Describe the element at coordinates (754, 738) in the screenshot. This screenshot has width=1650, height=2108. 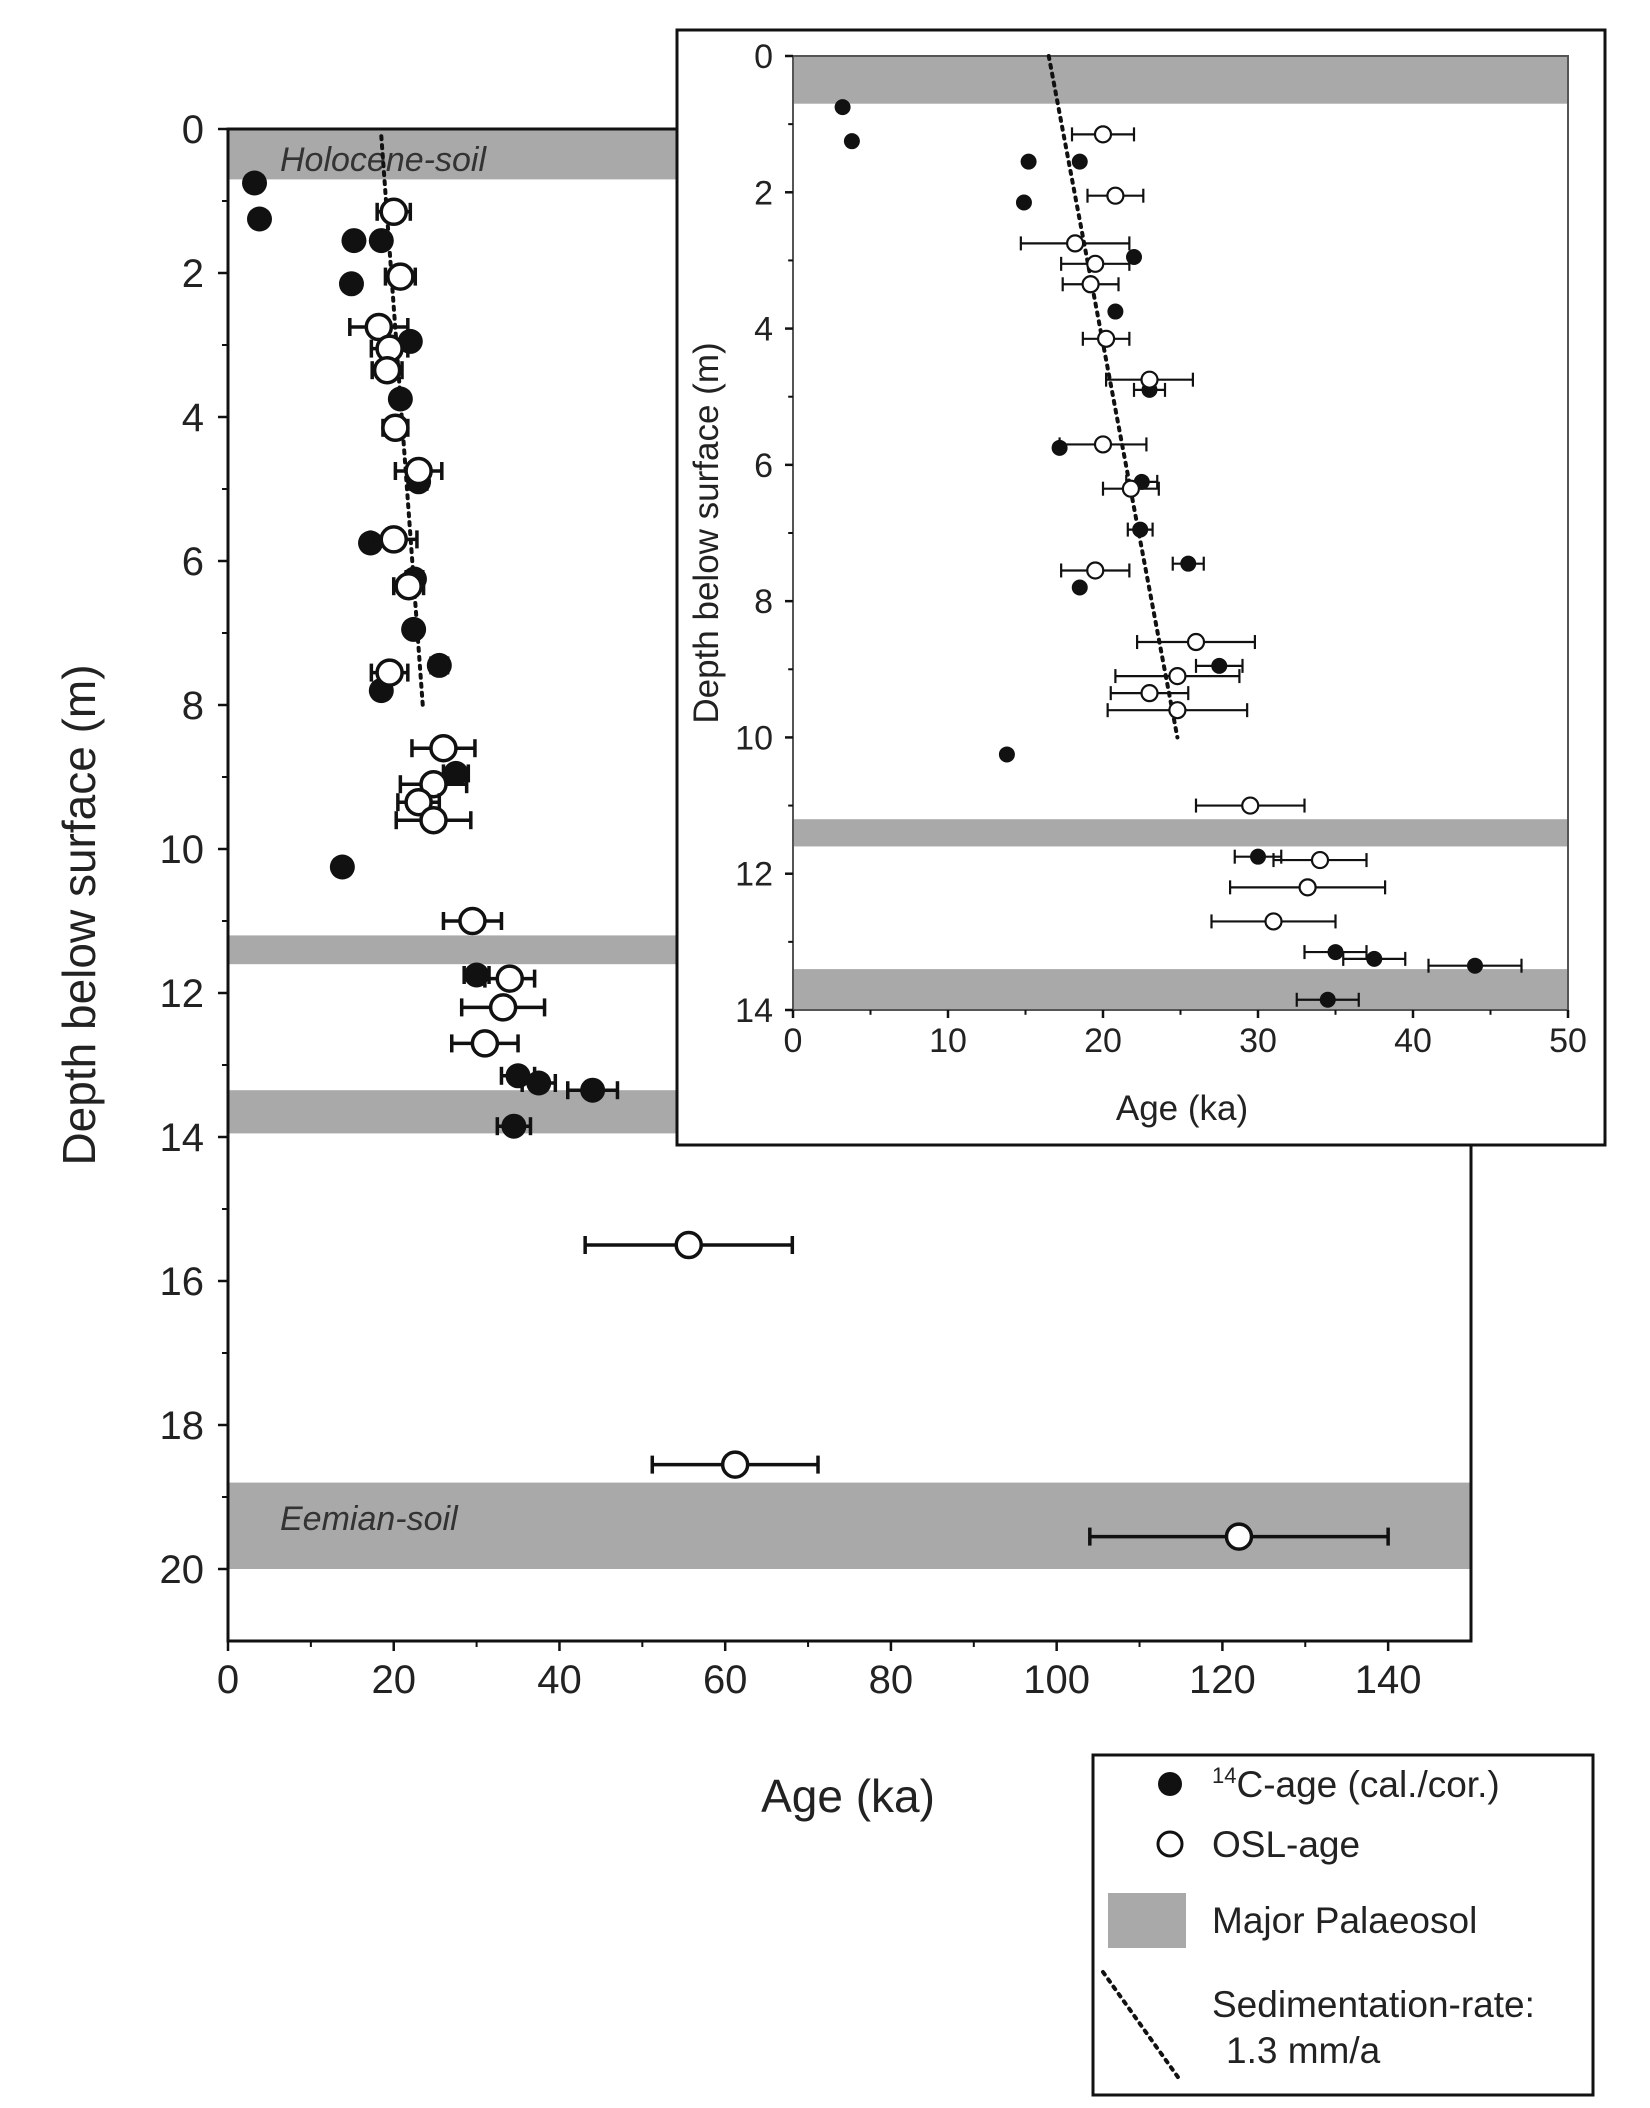
I see `inset-y-tick-label: 10` at that location.